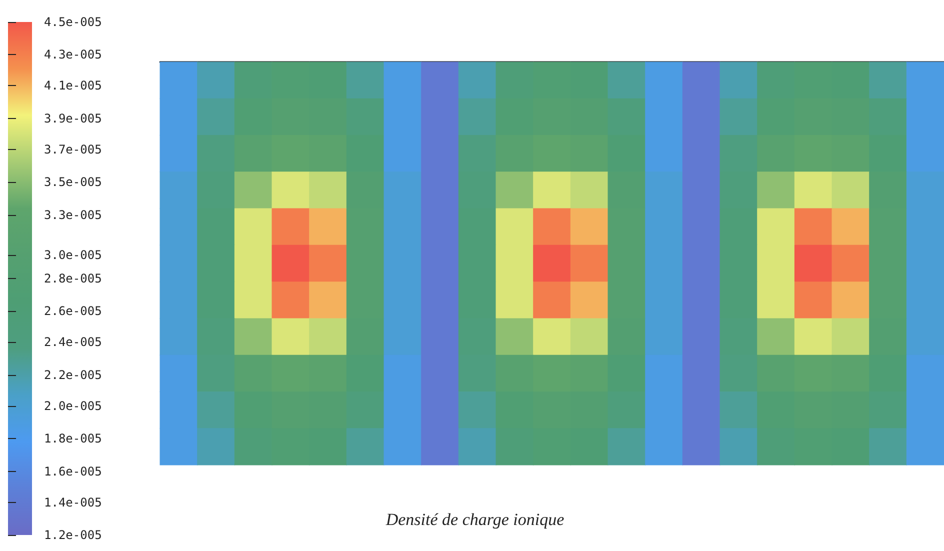 The width and height of the screenshot is (944, 551). Describe the element at coordinates (73, 405) in the screenshot. I see `color-bar-label: 2.0e-005` at that location.